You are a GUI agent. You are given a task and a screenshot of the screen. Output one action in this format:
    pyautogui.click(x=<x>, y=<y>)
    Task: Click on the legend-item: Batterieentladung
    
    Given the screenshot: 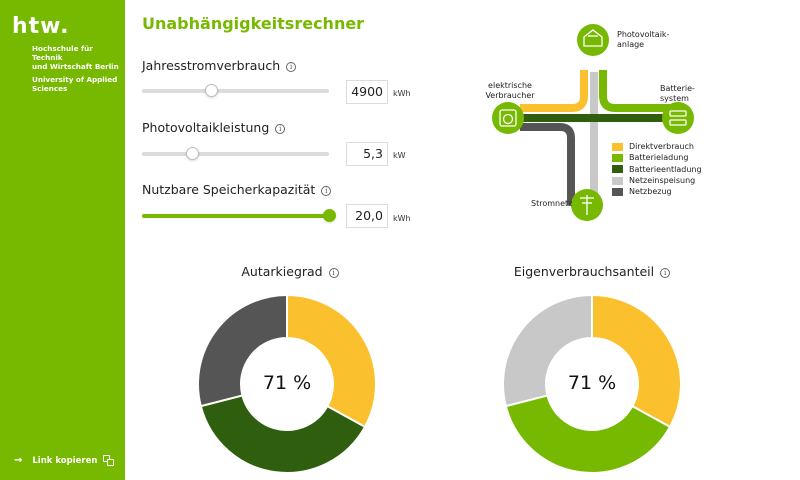 What is the action you would take?
    pyautogui.click(x=657, y=169)
    